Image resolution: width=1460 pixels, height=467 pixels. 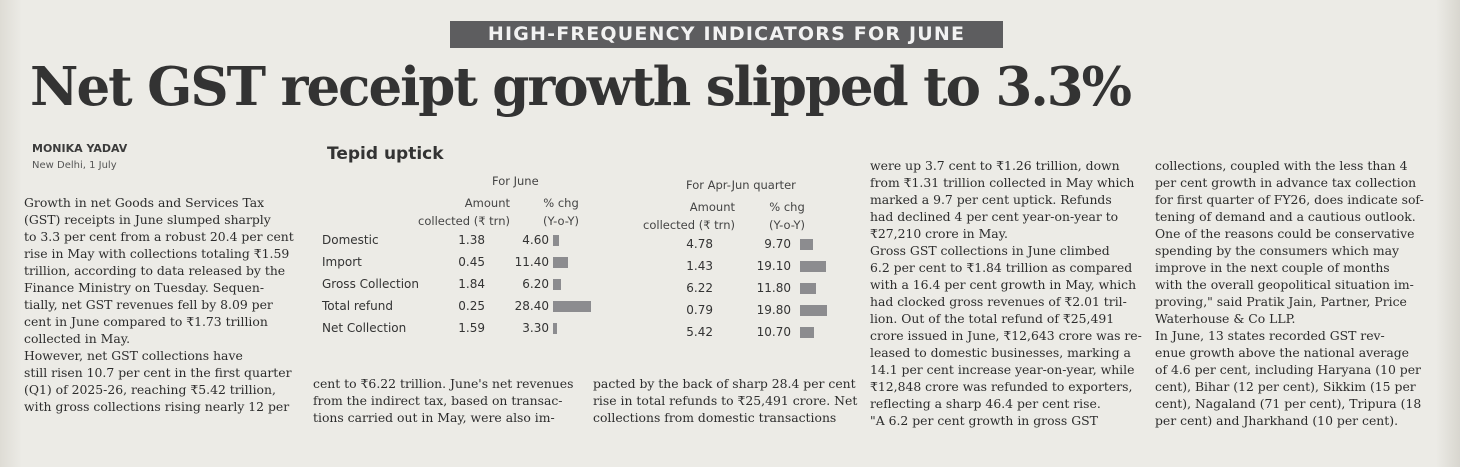 What do you see at coordinates (11, 233) in the screenshot?
I see `page-gutter-shadow` at bounding box center [11, 233].